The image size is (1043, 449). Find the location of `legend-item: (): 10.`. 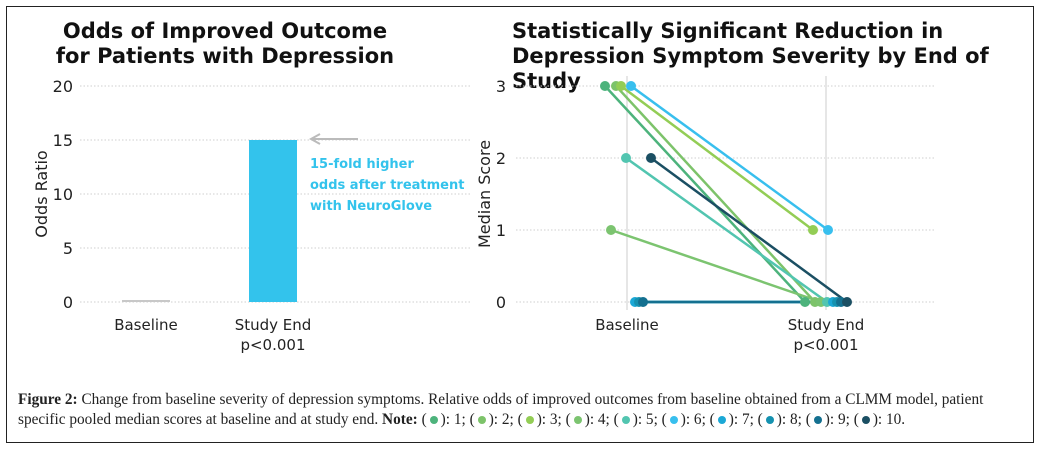

legend-item: (): 10. is located at coordinates (879, 419).